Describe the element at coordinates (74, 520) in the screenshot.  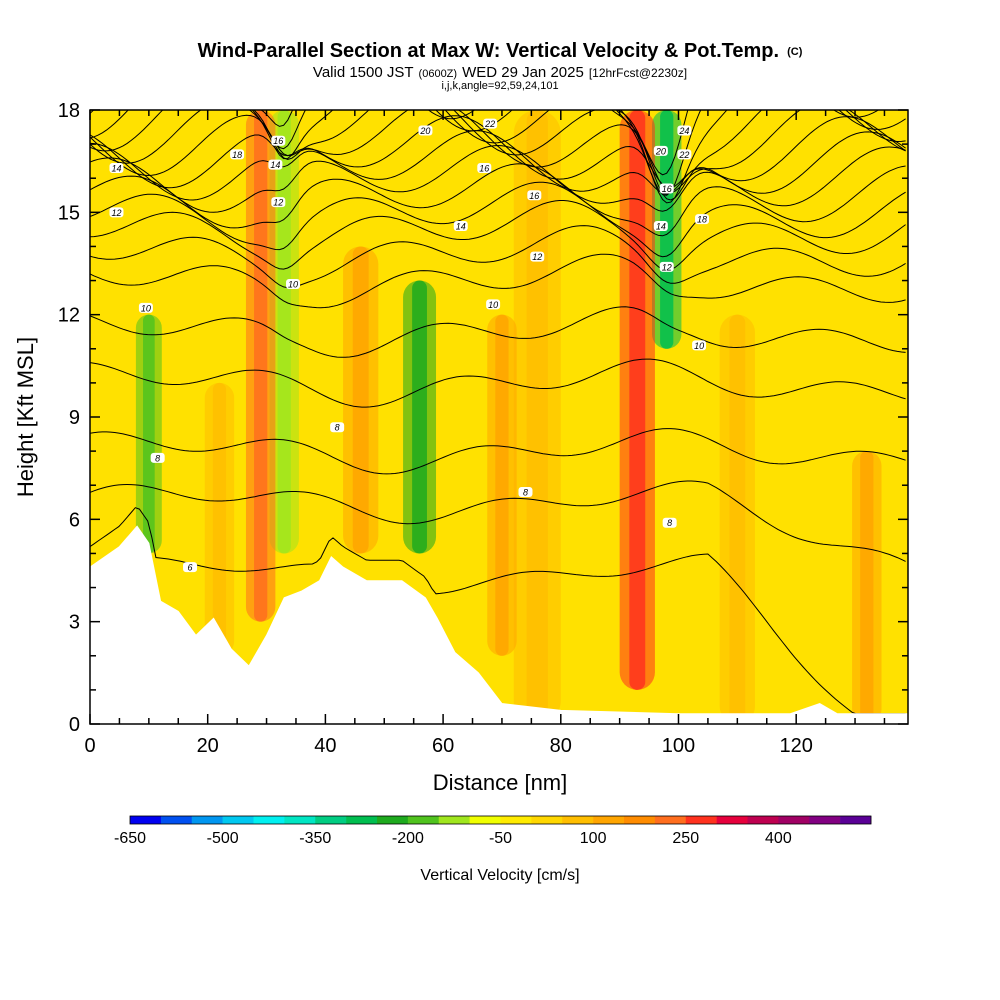
I see `y-tick-label: 6` at that location.